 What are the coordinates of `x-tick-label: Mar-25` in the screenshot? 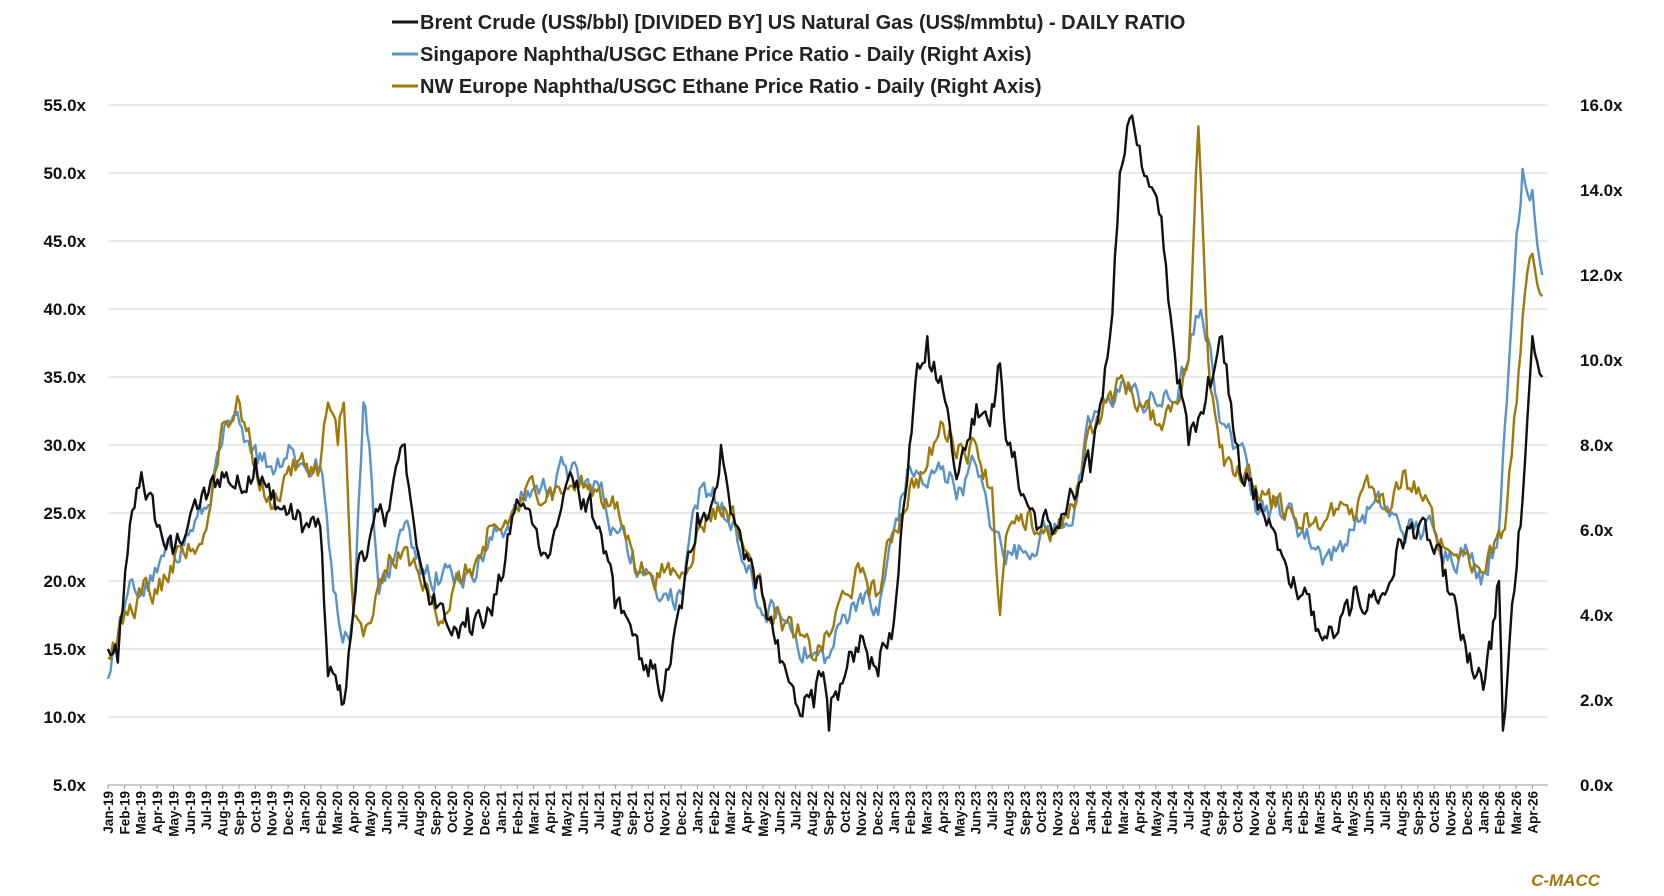 It's located at (1320, 813).